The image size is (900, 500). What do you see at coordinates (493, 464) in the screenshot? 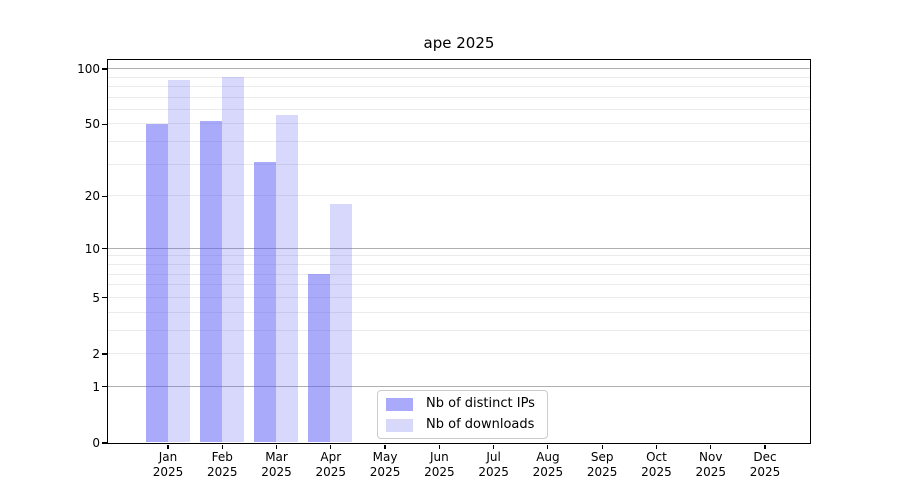
I see `x-tick-label-jul: Jul 2025` at bounding box center [493, 464].